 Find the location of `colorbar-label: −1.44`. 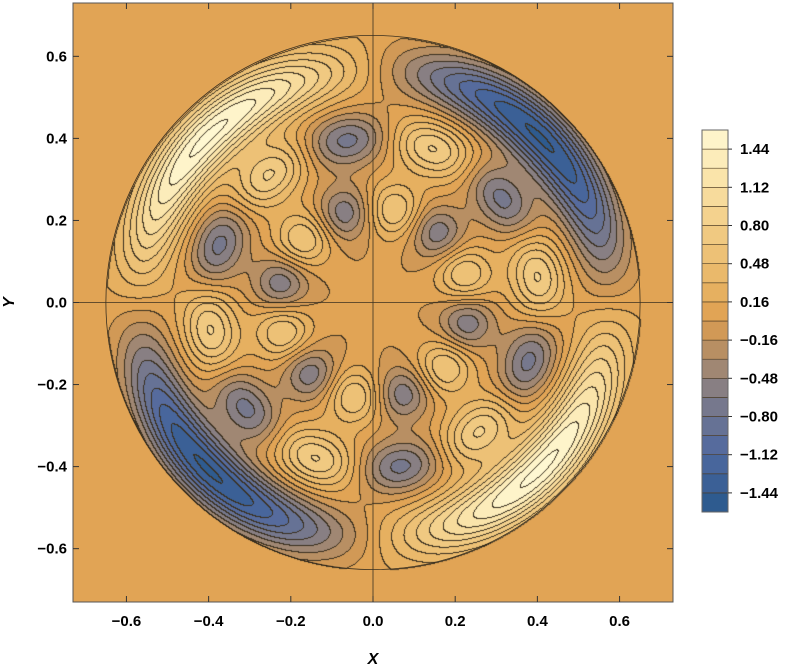

colorbar-label: −1.44 is located at coordinates (759, 493).